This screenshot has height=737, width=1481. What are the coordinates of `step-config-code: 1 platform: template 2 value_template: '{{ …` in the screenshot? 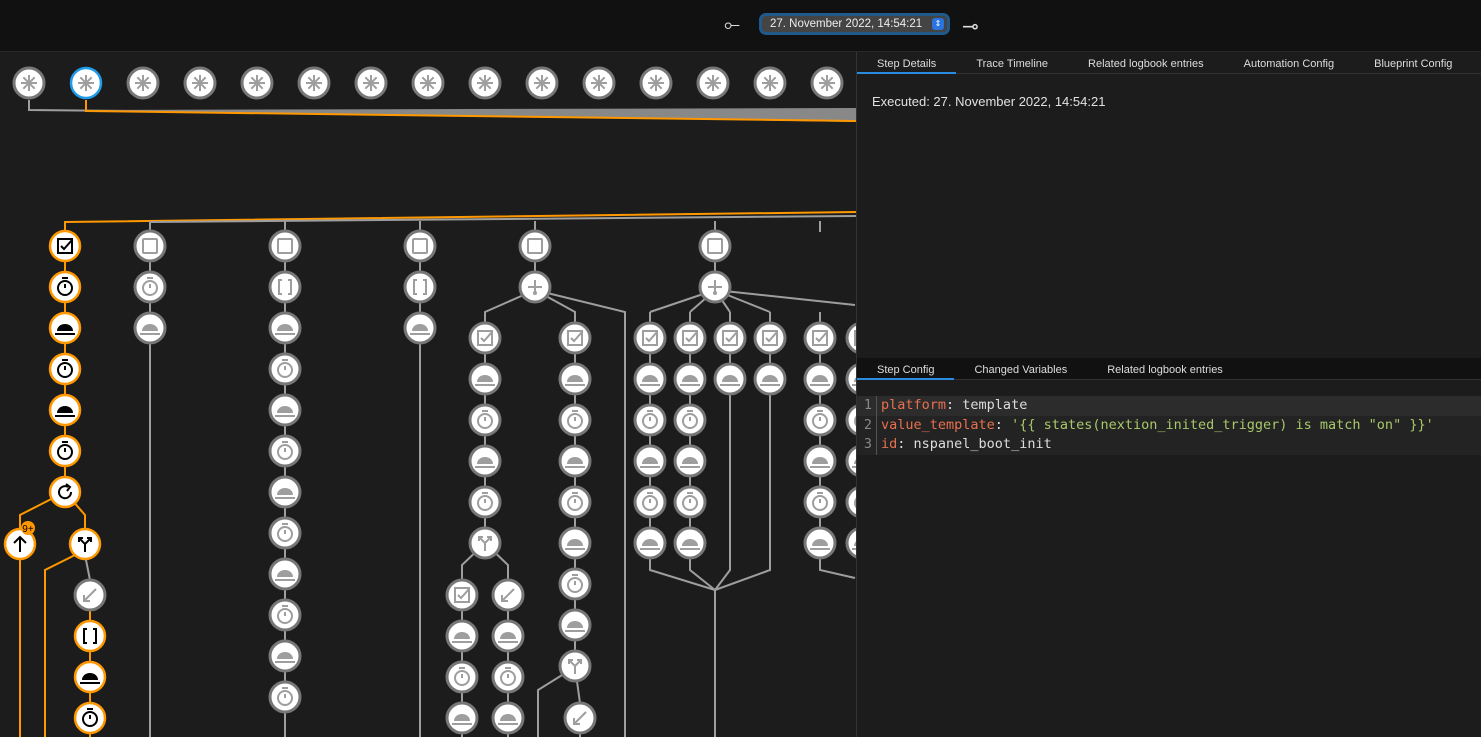 It's located at (1169, 425).